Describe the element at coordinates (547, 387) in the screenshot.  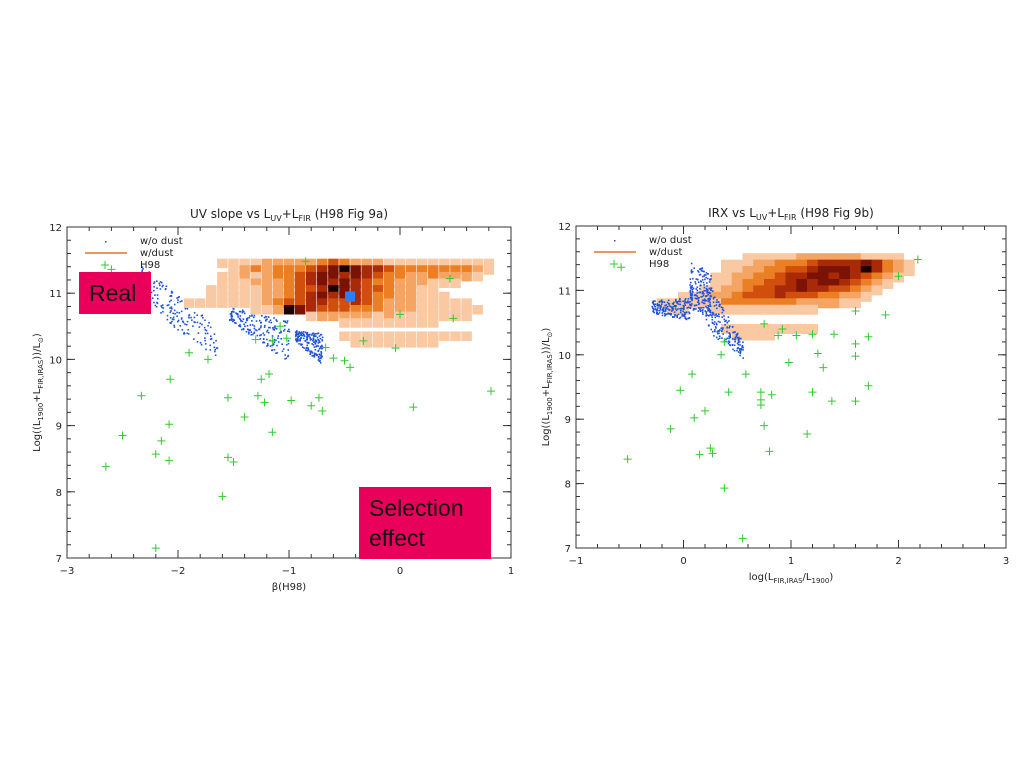
I see `y-axis-label: Log((L1900+LFIR,IRAS))/L⊙)` at that location.